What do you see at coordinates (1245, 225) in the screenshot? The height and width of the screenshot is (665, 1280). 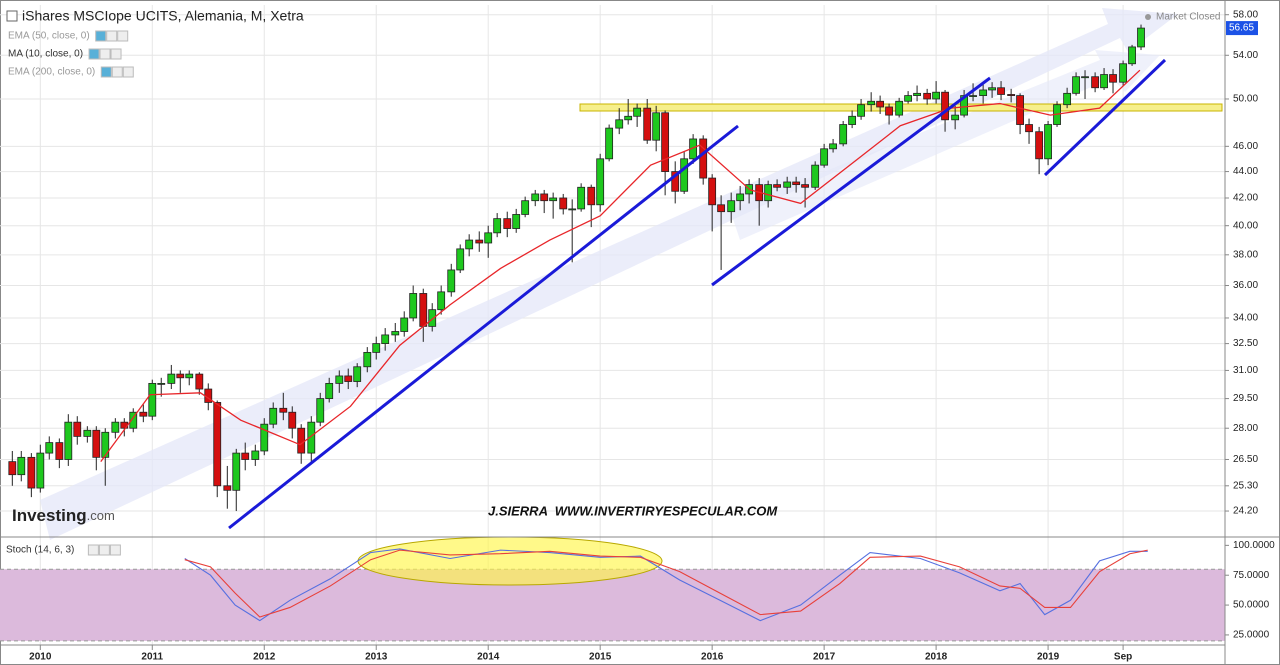 I see `y-tick-label: 40.00` at bounding box center [1245, 225].